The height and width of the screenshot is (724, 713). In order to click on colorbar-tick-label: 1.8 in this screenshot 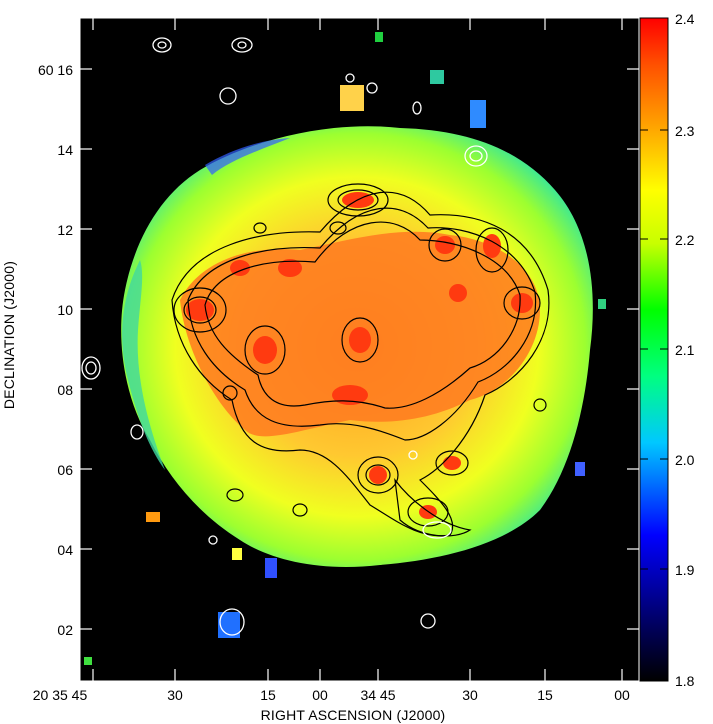, I will do `click(685, 681)`.